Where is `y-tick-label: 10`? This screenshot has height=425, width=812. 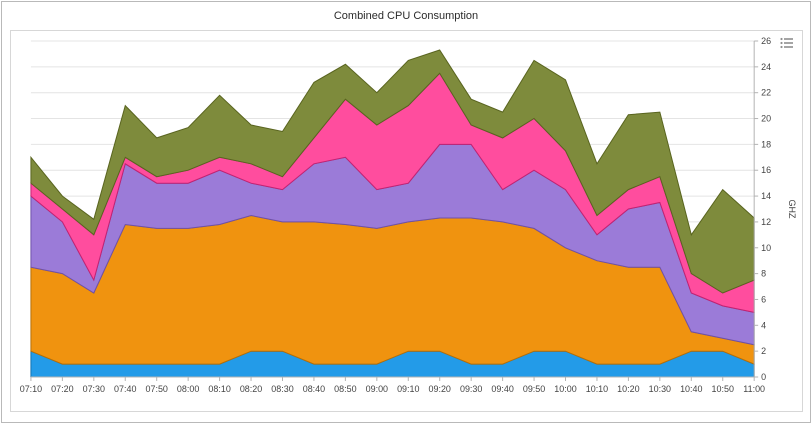
y-tick-label: 10 is located at coordinates (766, 248).